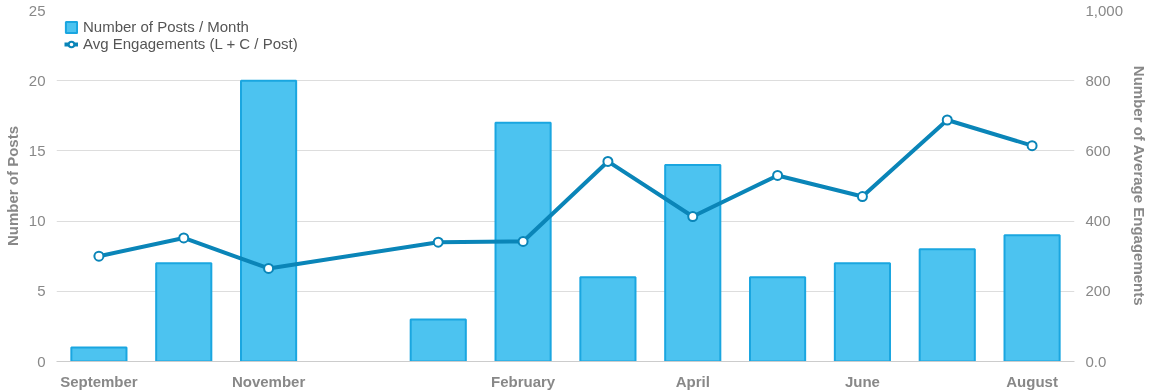 Image resolution: width=1151 pixels, height=392 pixels. Describe the element at coordinates (268, 381) in the screenshot. I see `x-tick-label: November` at that location.